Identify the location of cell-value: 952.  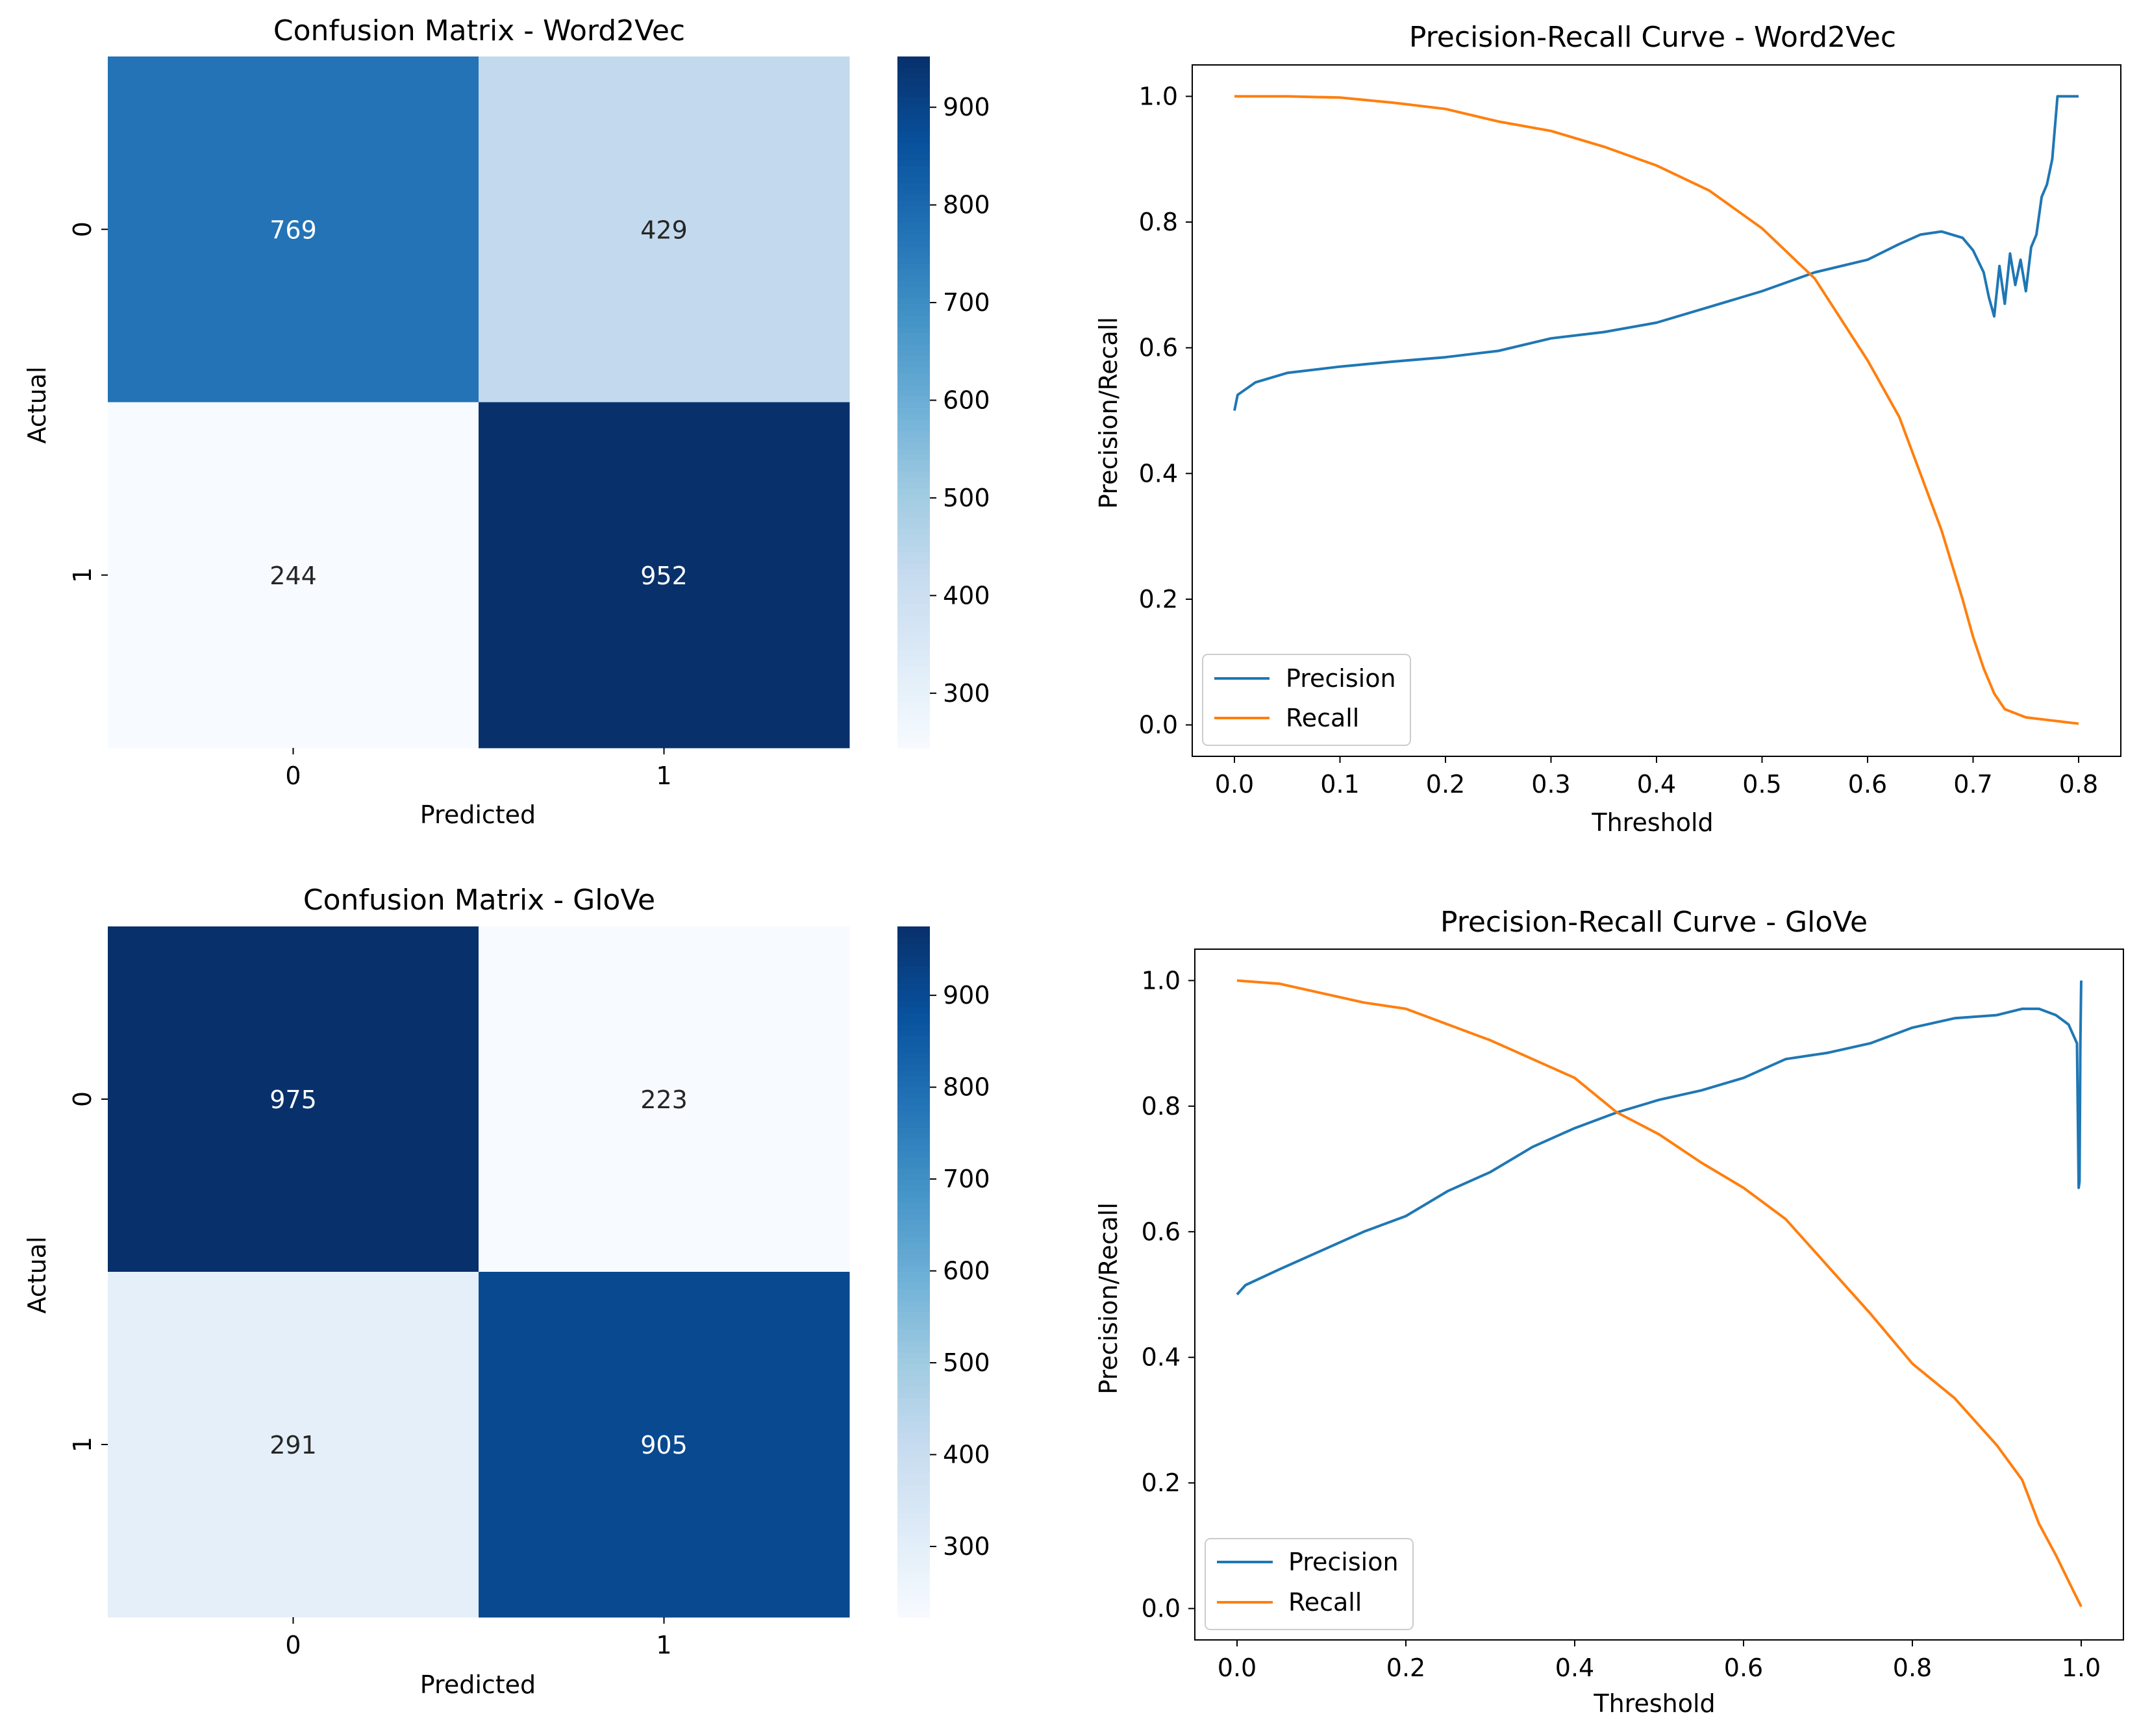
(664, 576).